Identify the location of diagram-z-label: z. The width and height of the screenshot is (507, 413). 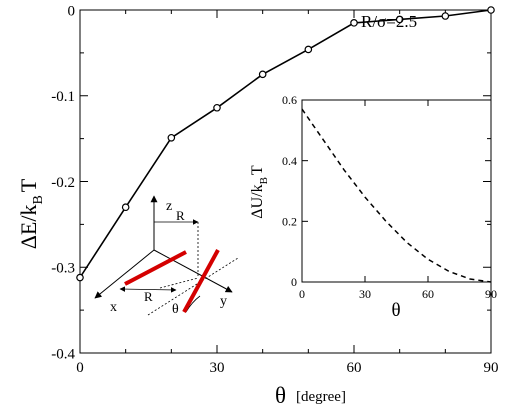
(169, 206).